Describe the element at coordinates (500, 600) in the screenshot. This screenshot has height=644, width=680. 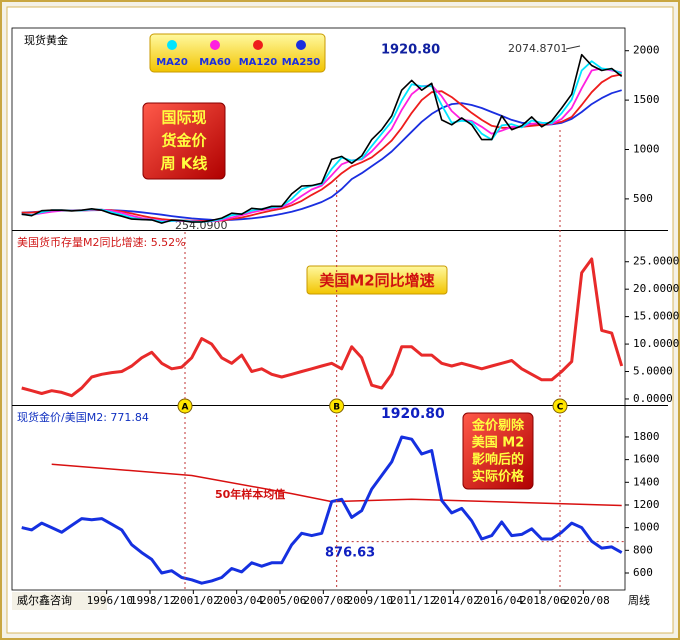
I see `x-tick-label: 2016/04` at that location.